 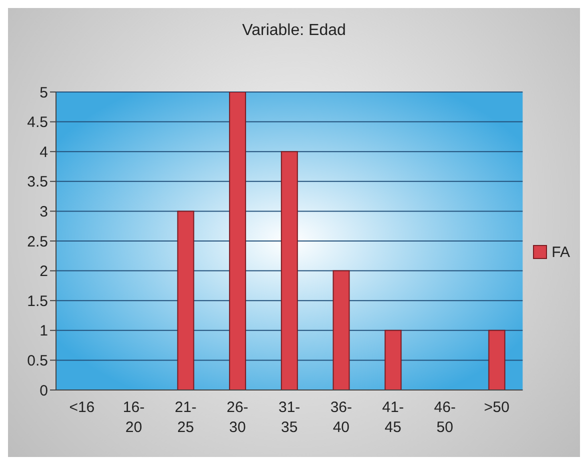 I want to click on x-tick-label: 16-20, so click(x=133, y=417).